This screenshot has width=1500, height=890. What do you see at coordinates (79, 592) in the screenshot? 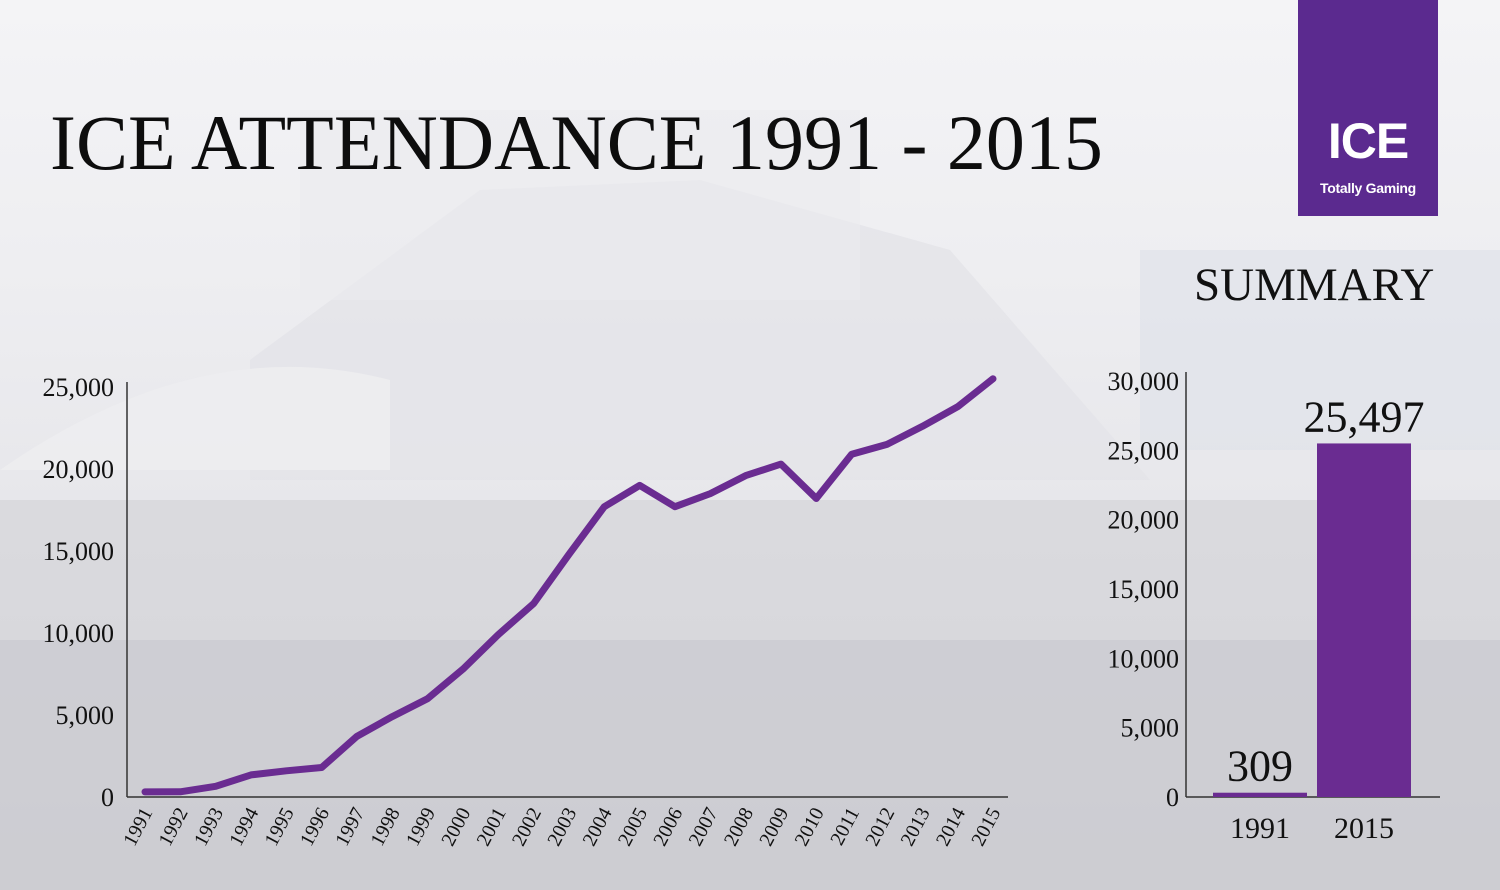
I see `line-chart-y-ticks: 0 5,000 10,000 15,000 20,000 25,000` at bounding box center [79, 592].